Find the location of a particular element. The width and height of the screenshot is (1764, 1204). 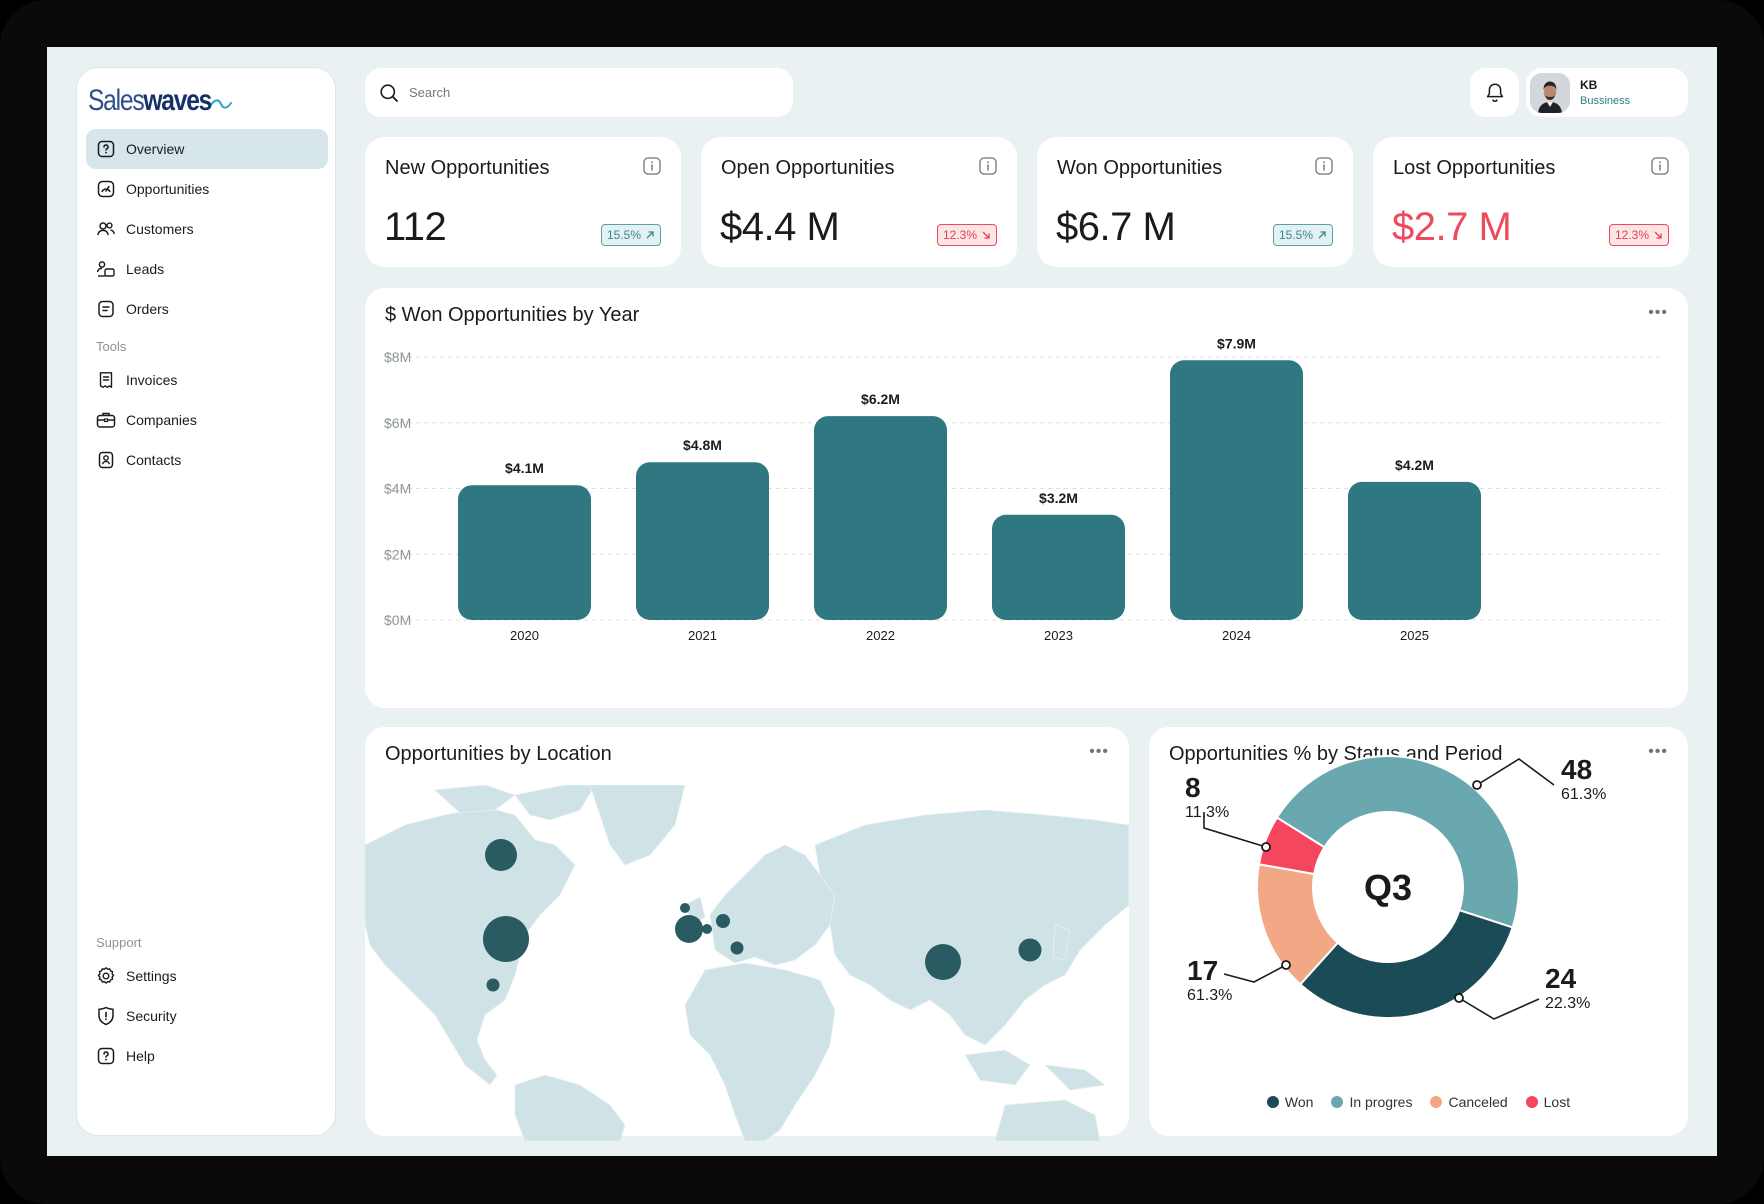

map-bubble-mexico is located at coordinates (493, 985).